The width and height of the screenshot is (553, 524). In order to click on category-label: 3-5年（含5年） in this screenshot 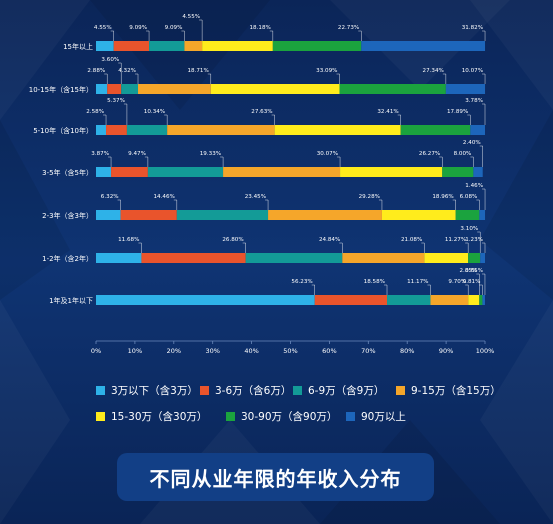, I will do `click(67, 172)`.